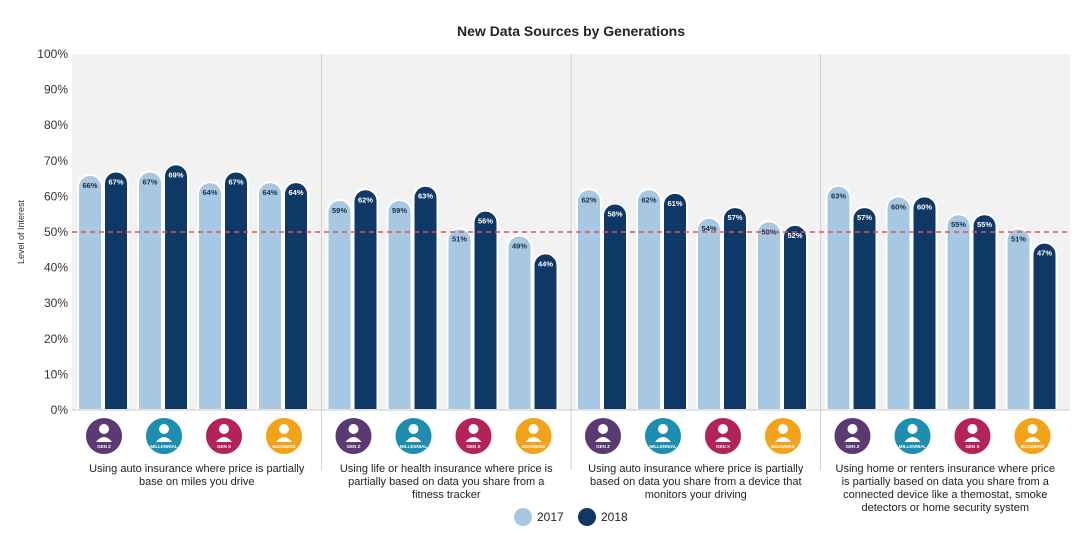 The height and width of the screenshot is (542, 1080). Describe the element at coordinates (56, 232) in the screenshot. I see `y-tick-label: 50%` at that location.